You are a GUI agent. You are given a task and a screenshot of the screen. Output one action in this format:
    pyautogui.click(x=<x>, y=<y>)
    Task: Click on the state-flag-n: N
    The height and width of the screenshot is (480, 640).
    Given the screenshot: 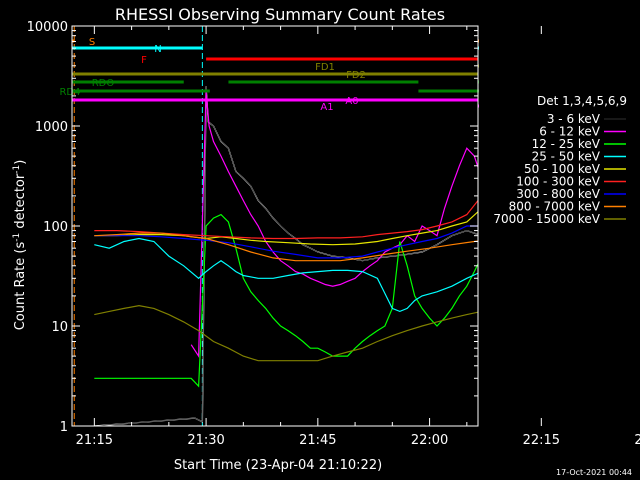 What is the action you would take?
    pyautogui.click(x=157, y=49)
    